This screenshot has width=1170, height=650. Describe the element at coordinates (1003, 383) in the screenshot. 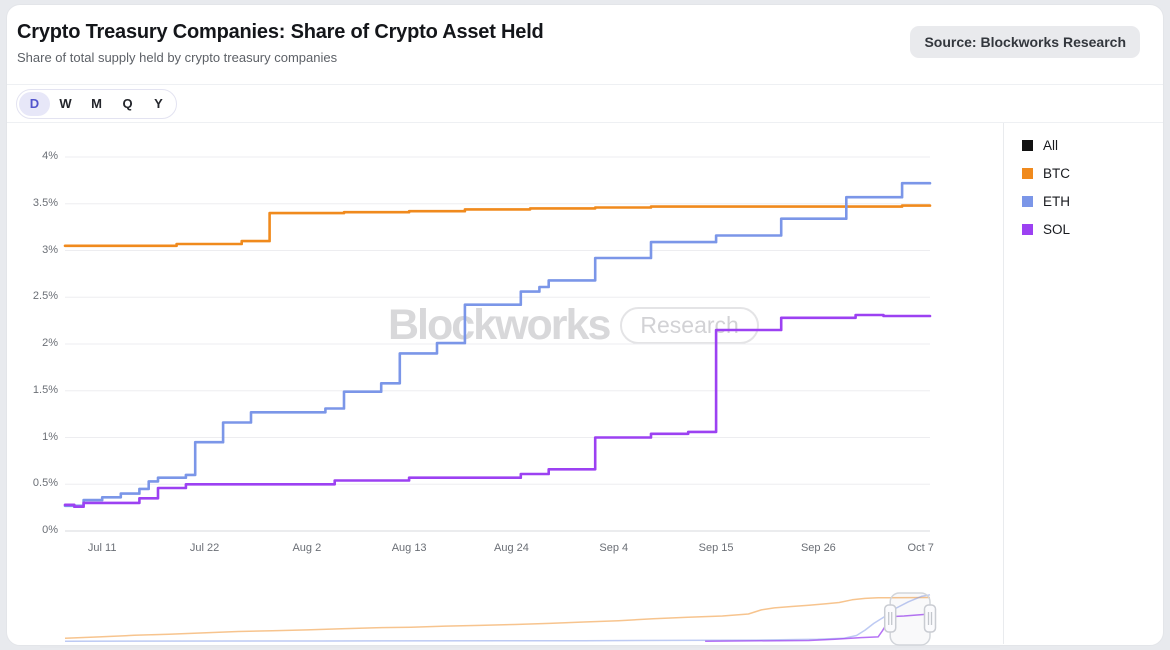

I see `legend-divider` at that location.